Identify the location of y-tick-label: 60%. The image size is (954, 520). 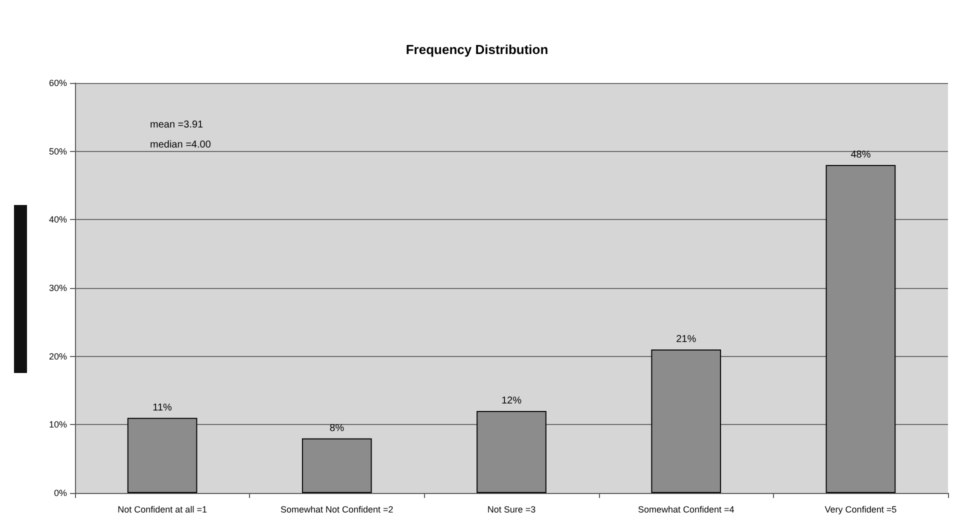
(57, 83).